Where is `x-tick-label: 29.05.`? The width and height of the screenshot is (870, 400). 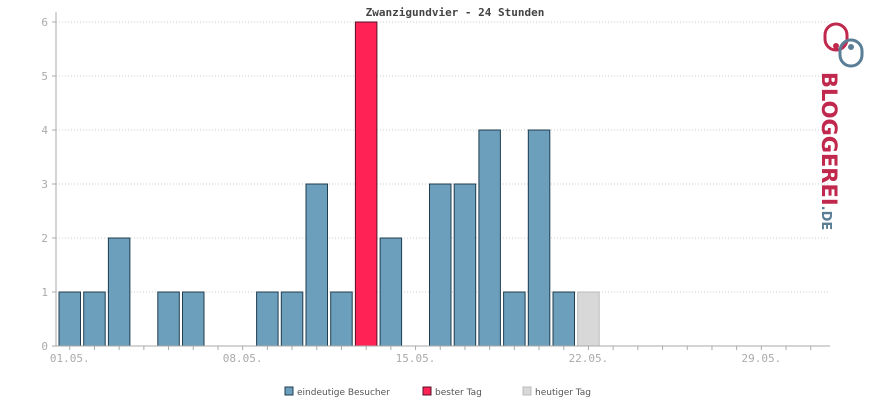
x-tick-label: 29.05. is located at coordinates (761, 358).